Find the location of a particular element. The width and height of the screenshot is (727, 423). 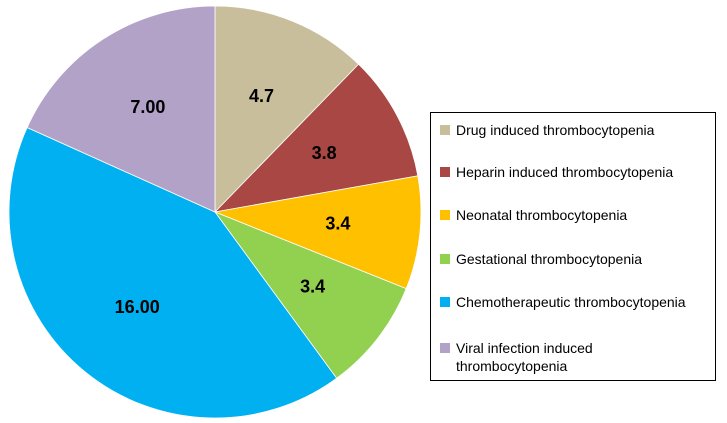

legend-label: Drug induced thrombocytopenia is located at coordinates (555, 130).